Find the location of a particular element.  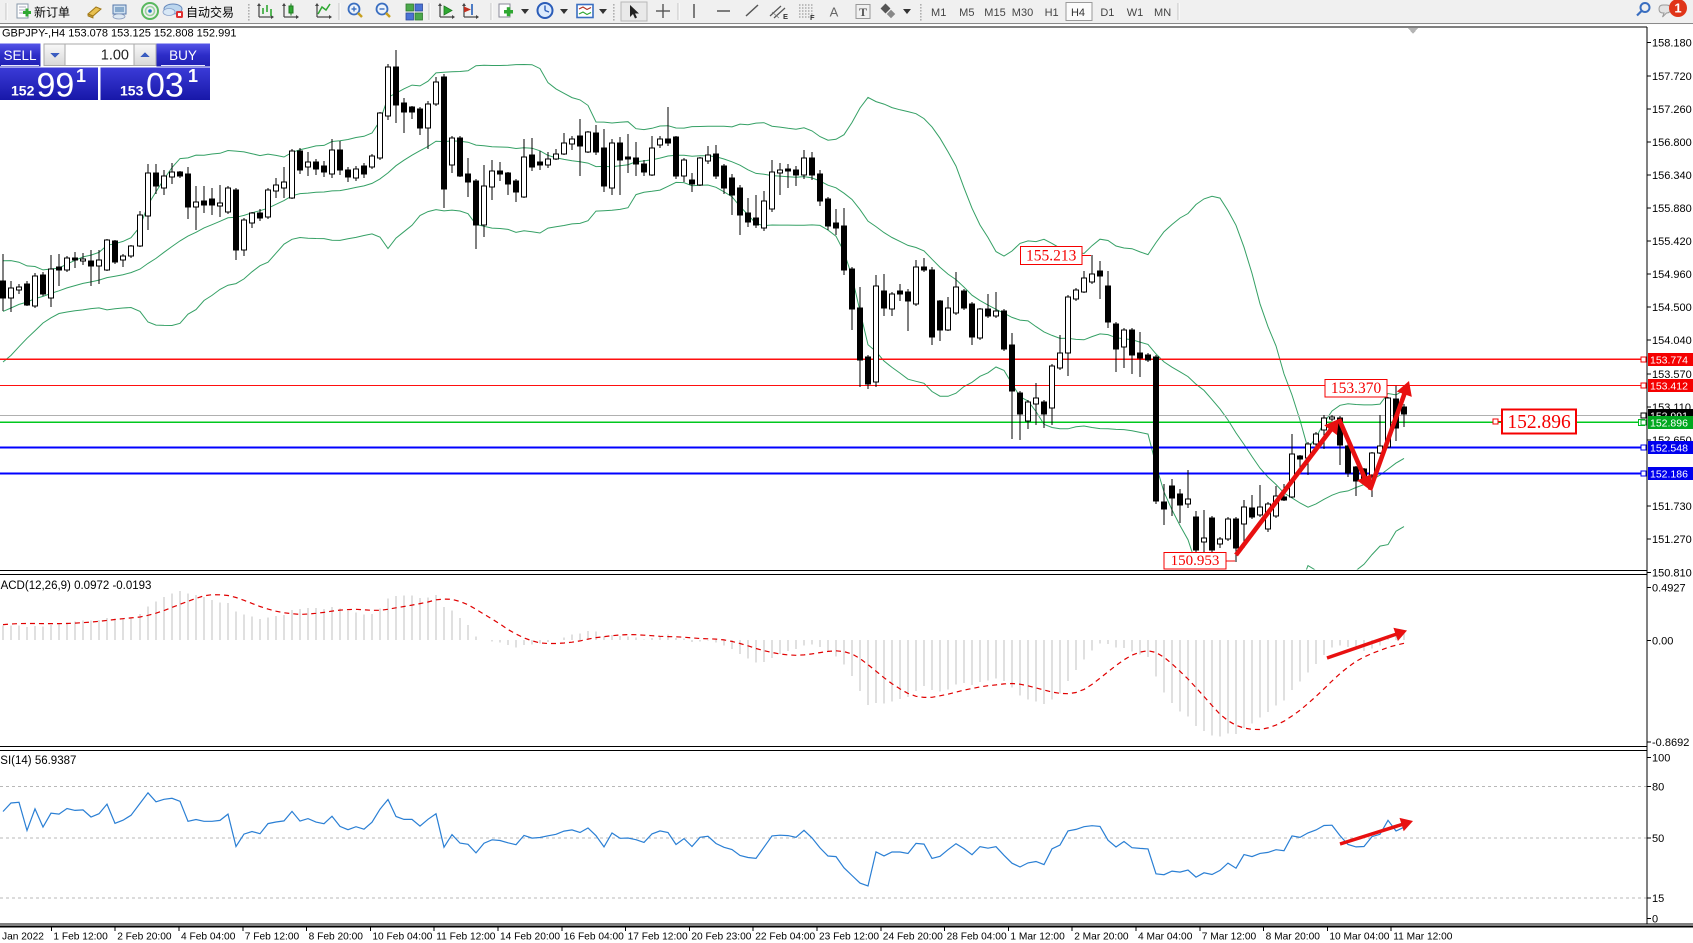

svg-text: 1.00 is located at coordinates (115, 56).